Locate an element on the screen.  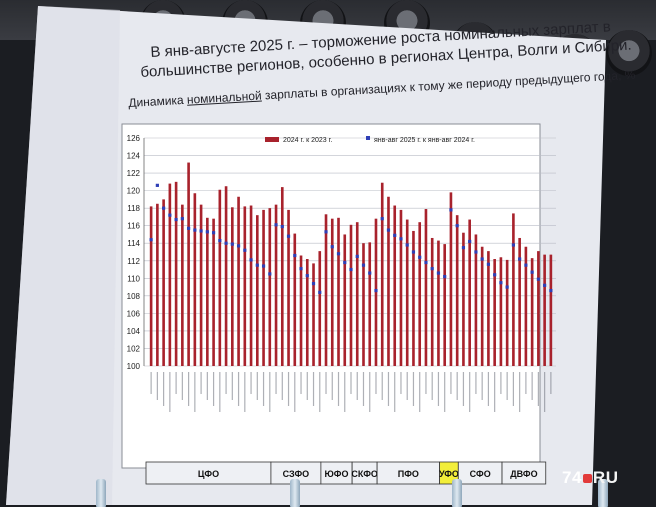
district-group-label: ЮФО is located at coordinates (337, 474).